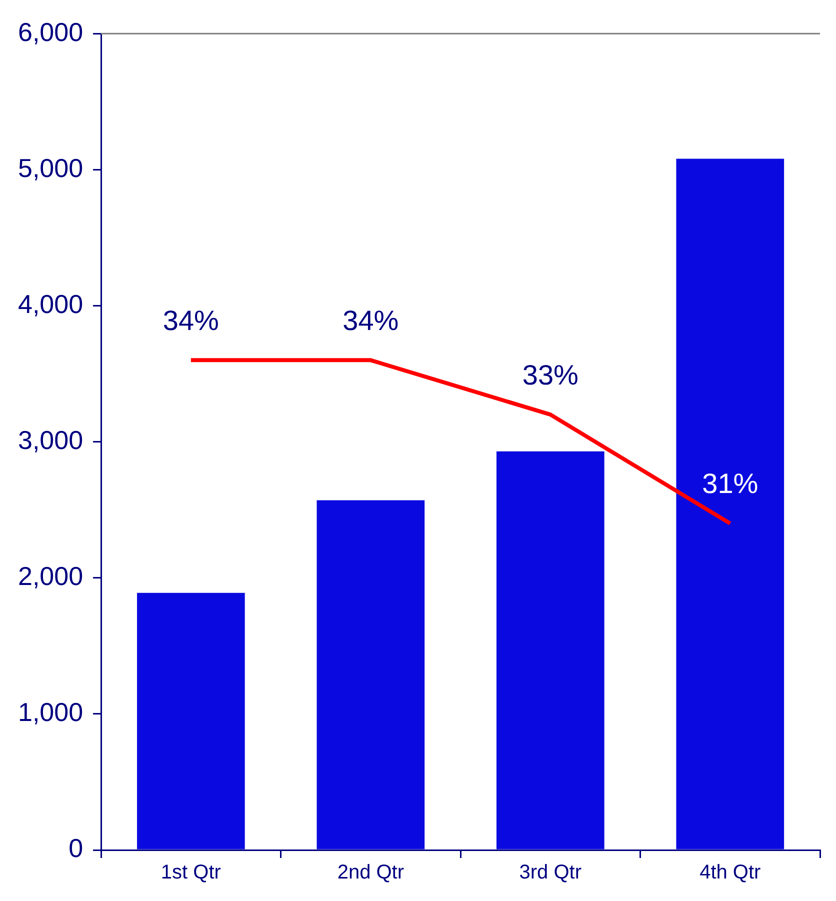 The height and width of the screenshot is (901, 836). I want to click on y-tick-label: 1,000, so click(51, 712).